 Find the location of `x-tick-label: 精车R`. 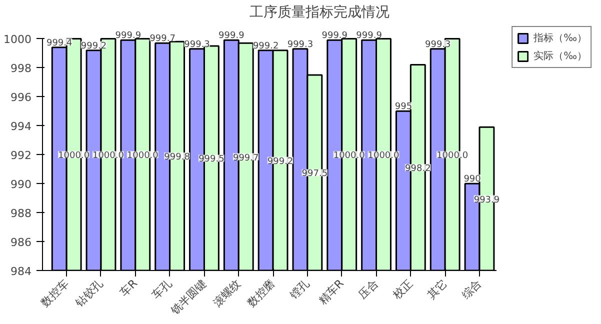

x-tick-label: 精车R is located at coordinates (331, 292).